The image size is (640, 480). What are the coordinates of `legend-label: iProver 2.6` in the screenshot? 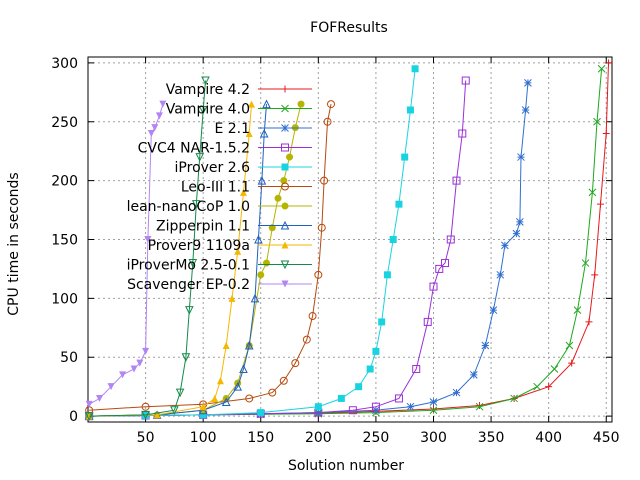 It's located at (213, 168).